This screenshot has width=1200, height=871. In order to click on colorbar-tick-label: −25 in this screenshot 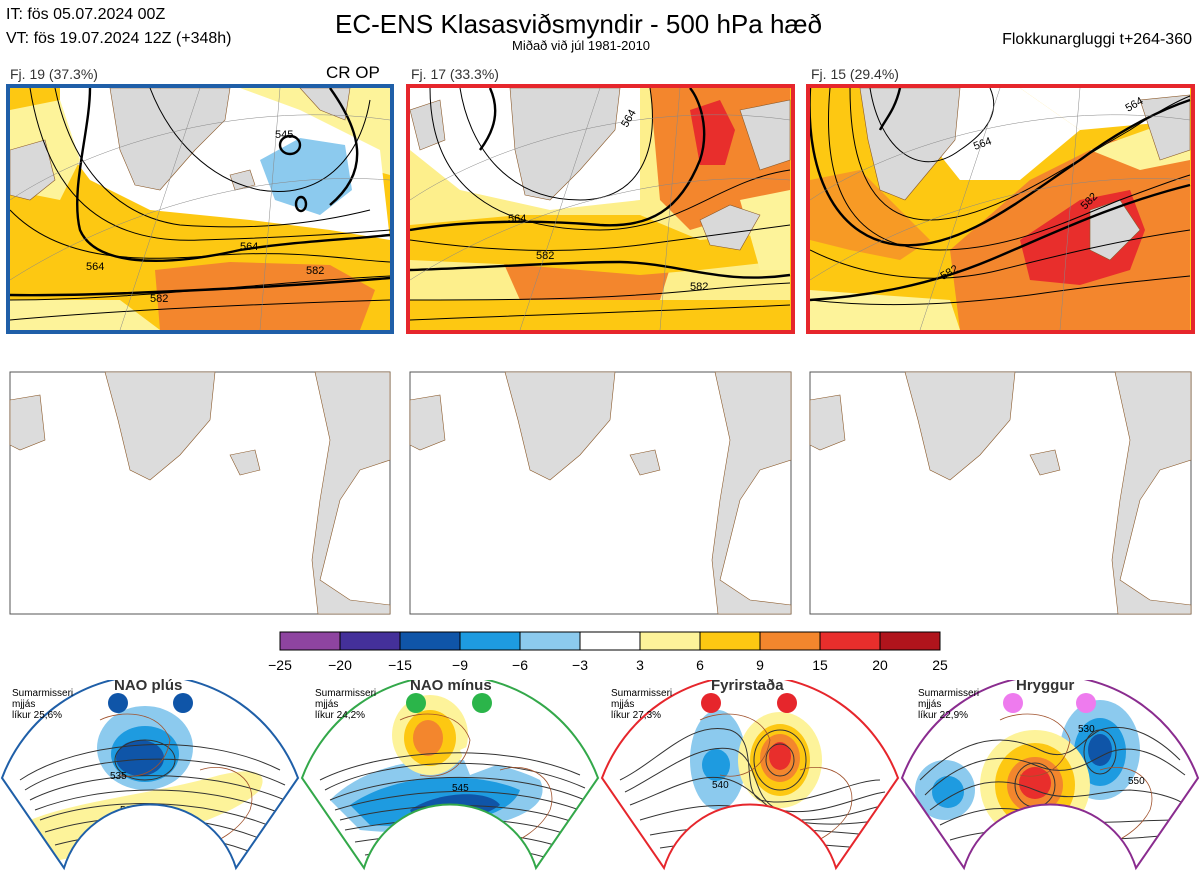, I will do `click(280, 665)`.